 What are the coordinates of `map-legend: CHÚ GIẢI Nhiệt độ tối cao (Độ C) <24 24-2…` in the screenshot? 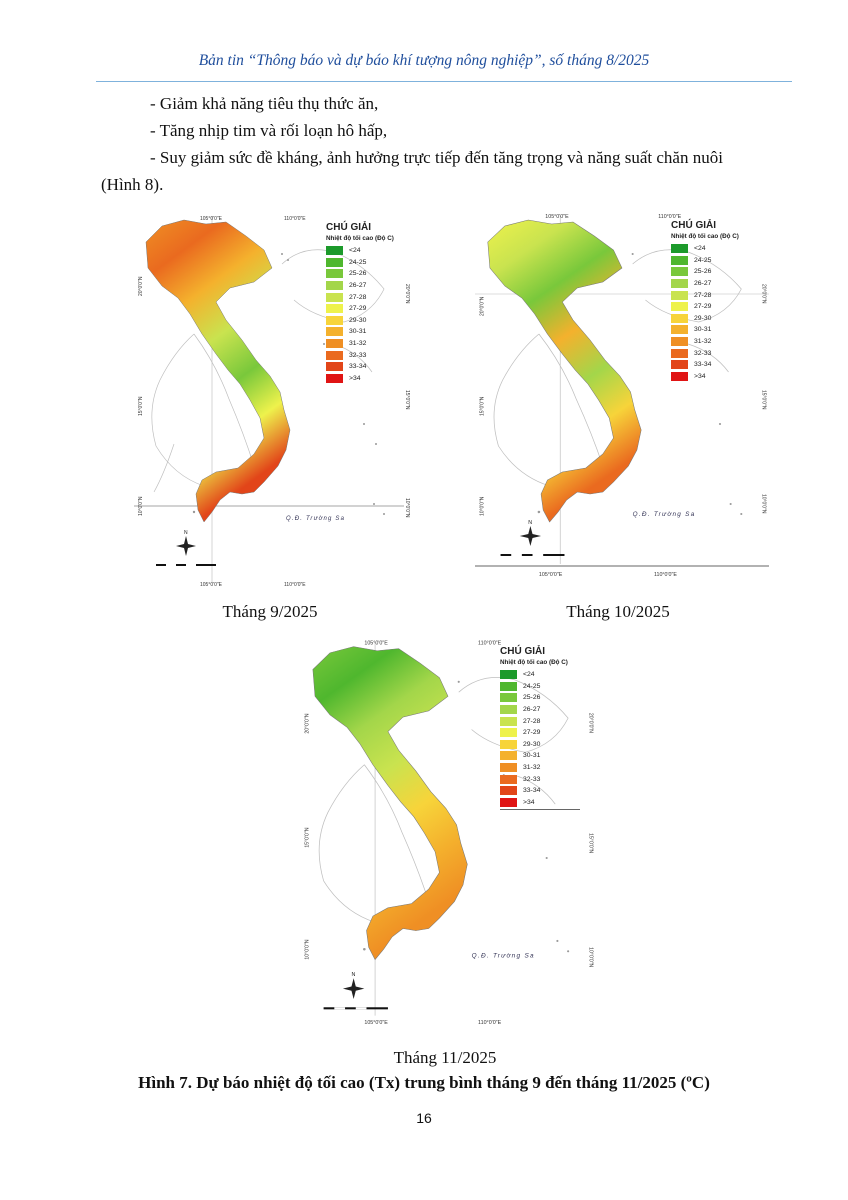 It's located at (360, 303).